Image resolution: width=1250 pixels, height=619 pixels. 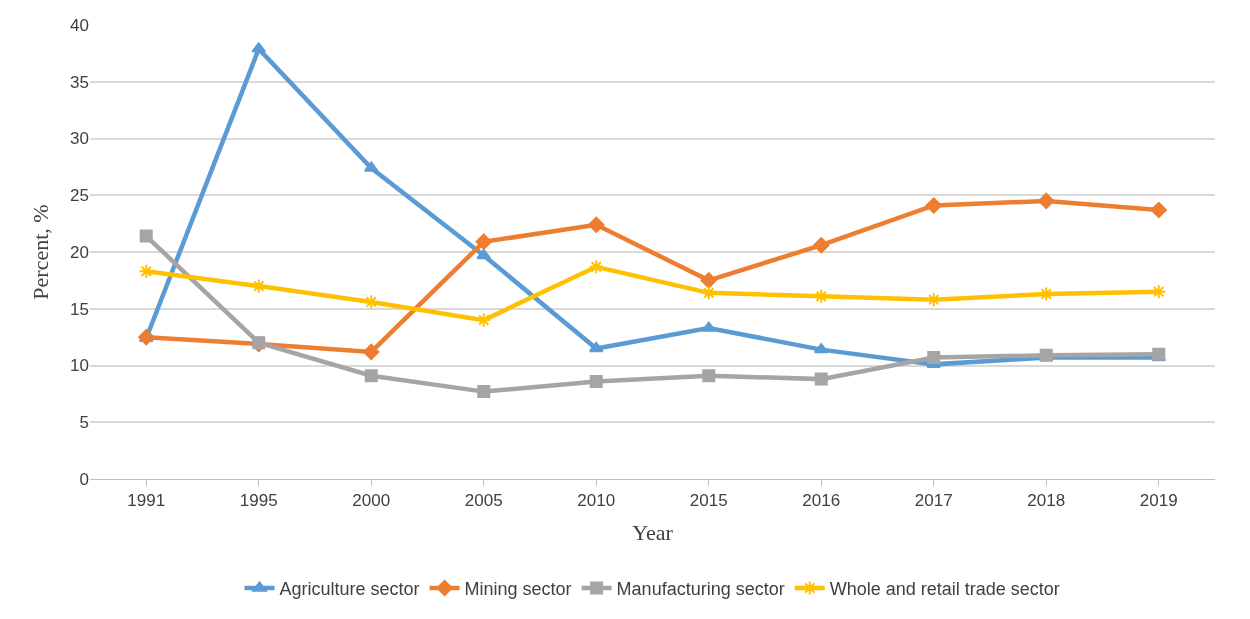 I want to click on legend-label: Whole and retail trade sector, so click(x=944, y=589).